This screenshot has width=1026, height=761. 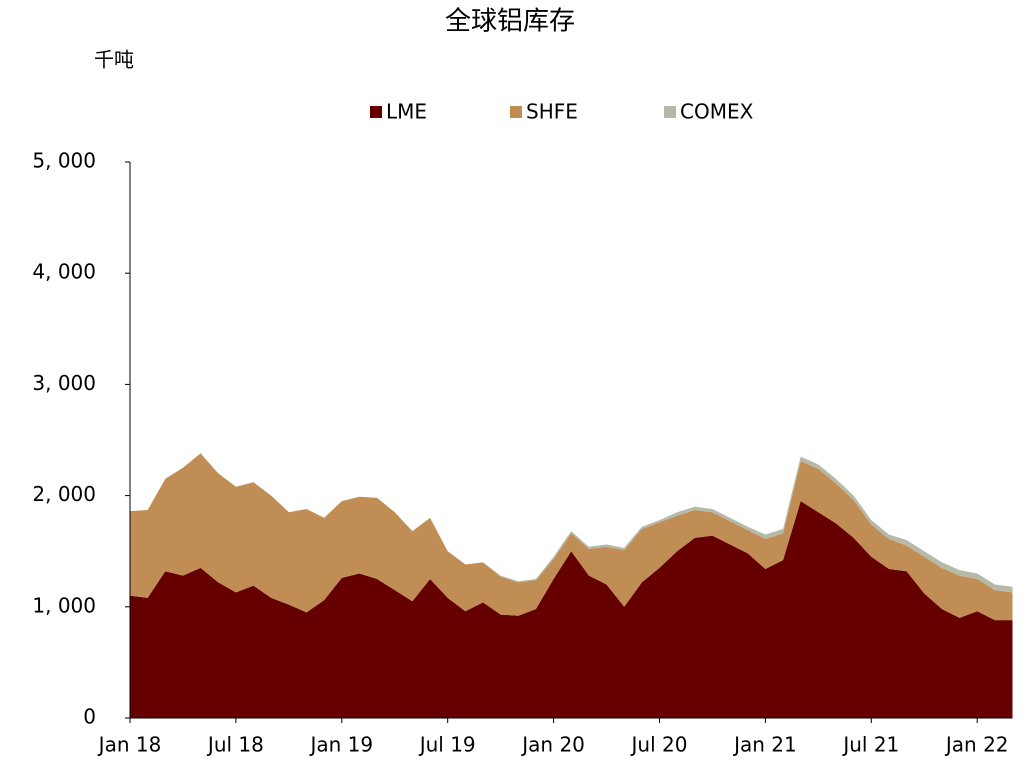 What do you see at coordinates (129, 745) in the screenshot?
I see `x-tick-label: Jan 18` at bounding box center [129, 745].